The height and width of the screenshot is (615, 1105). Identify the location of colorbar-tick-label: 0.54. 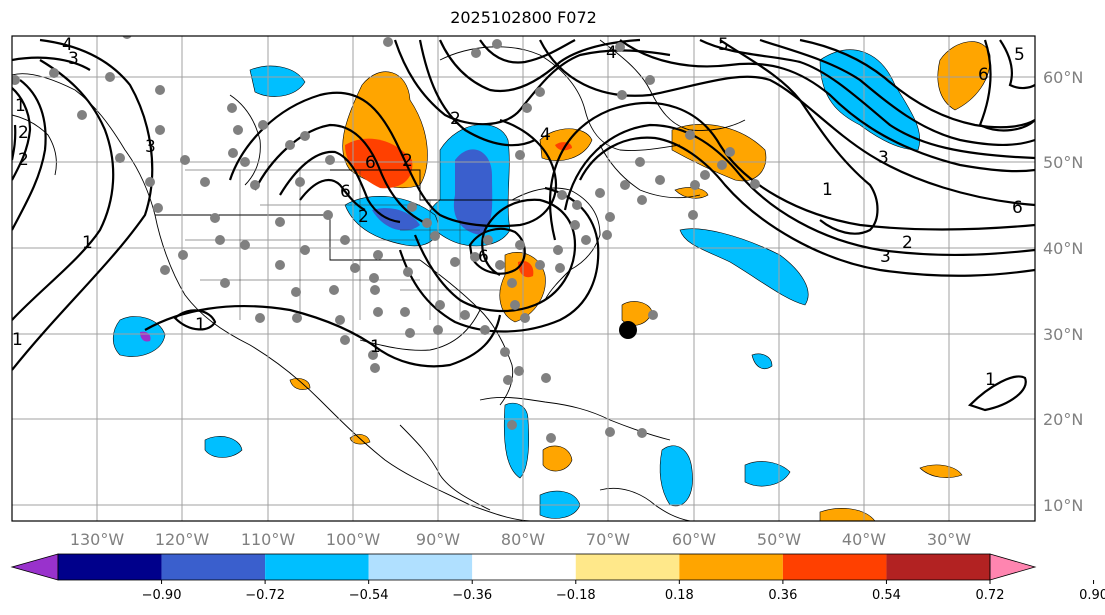
(886, 595).